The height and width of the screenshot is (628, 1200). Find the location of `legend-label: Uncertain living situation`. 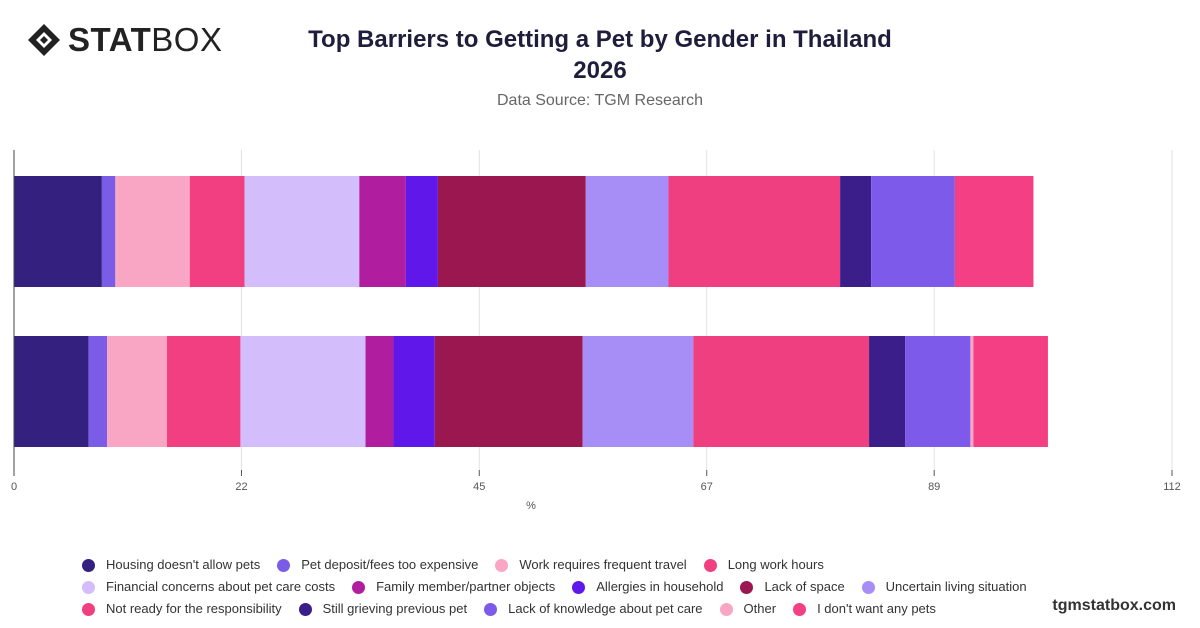

legend-label: Uncertain living situation is located at coordinates (956, 586).